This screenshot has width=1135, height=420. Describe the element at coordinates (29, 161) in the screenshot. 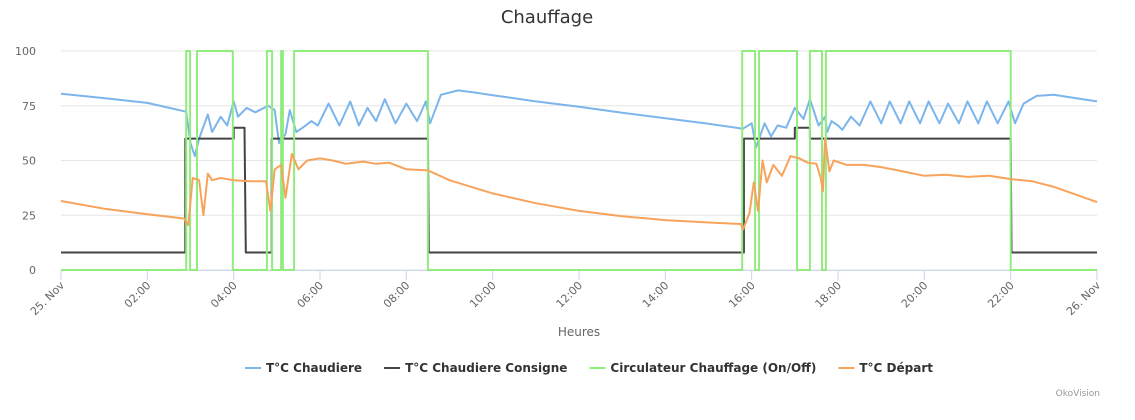

I see `y-tick-label: 50` at that location.